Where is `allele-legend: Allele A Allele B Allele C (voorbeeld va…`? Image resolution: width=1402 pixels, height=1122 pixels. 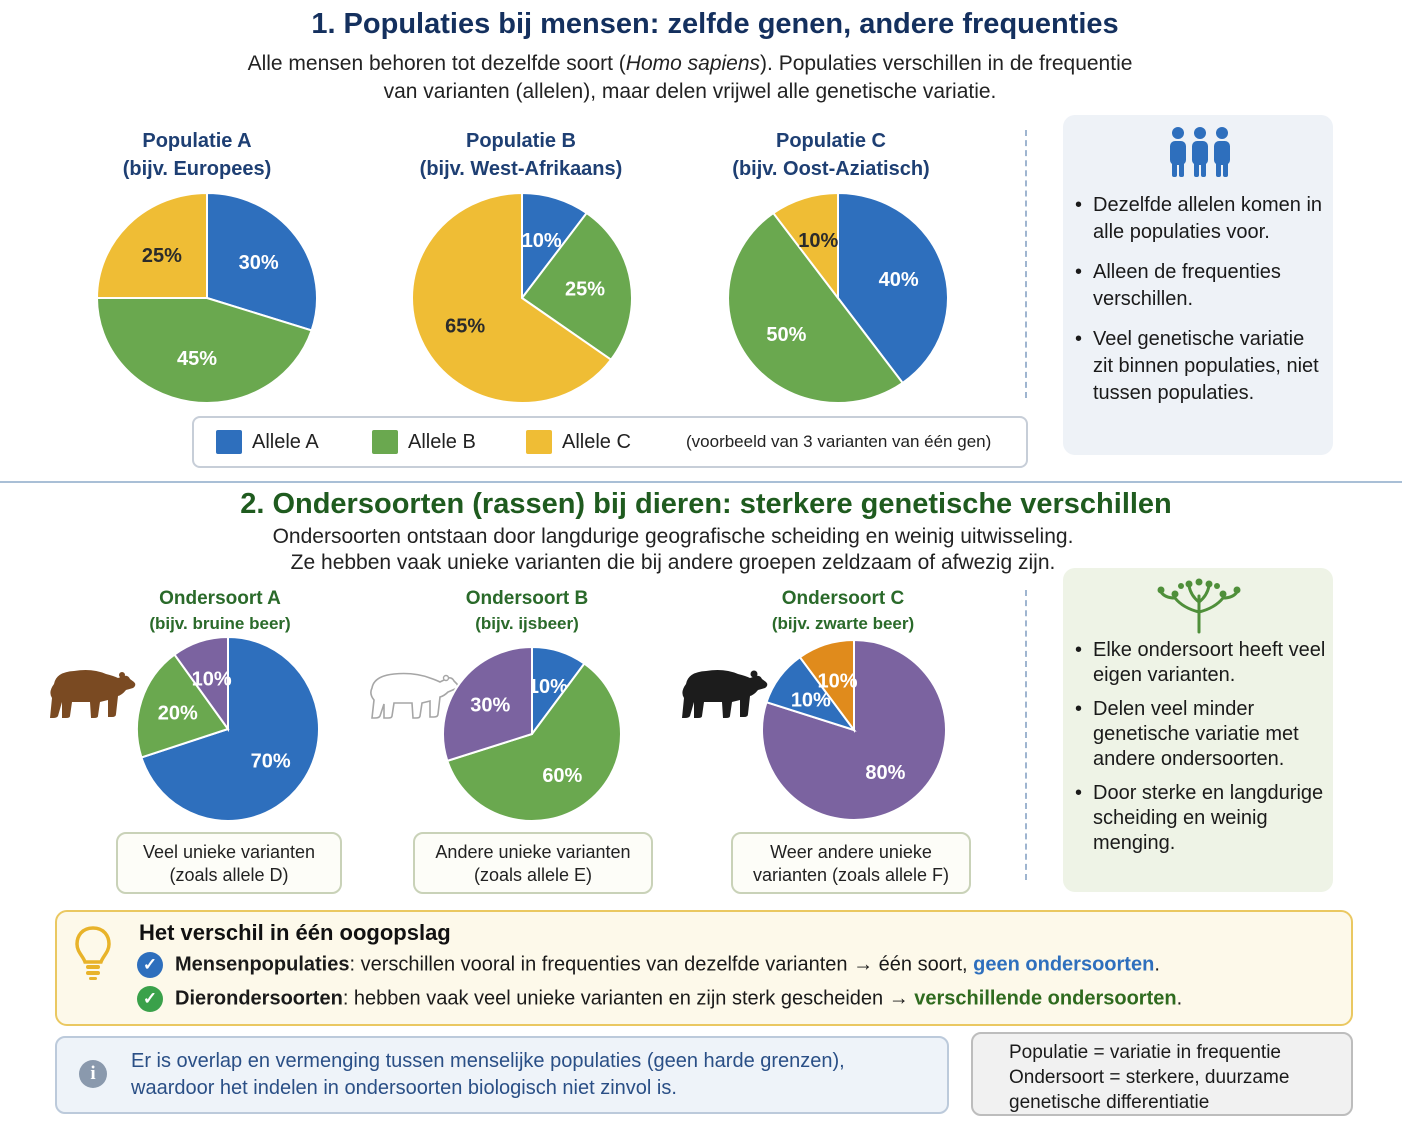 allele-legend: Allele A Allele B Allele C (voorbeeld va… is located at coordinates (610, 442).